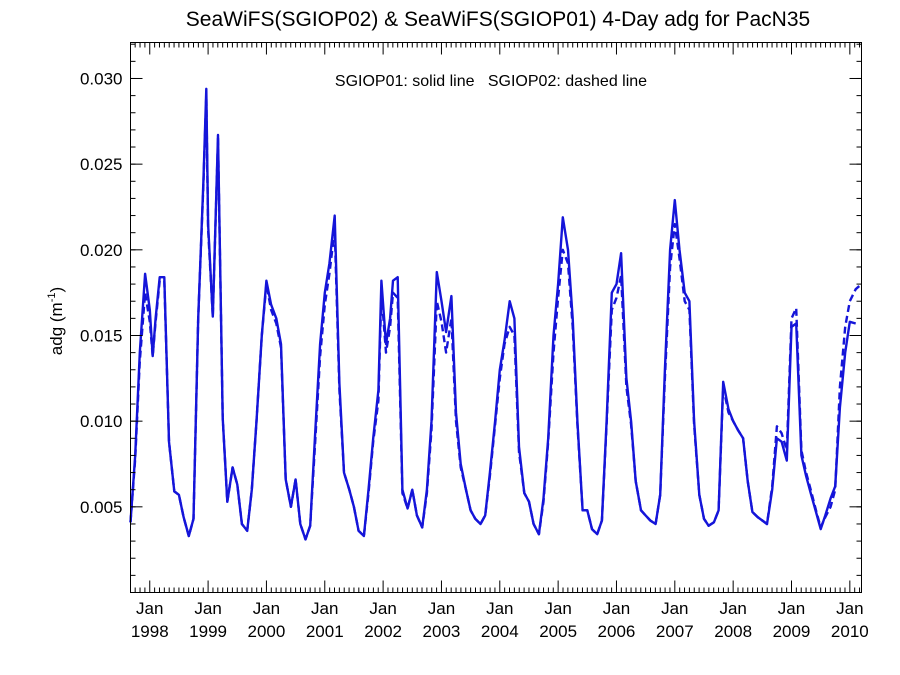 The width and height of the screenshot is (900, 675). I want to click on x-tick-year-label: 2008, so click(733, 631).